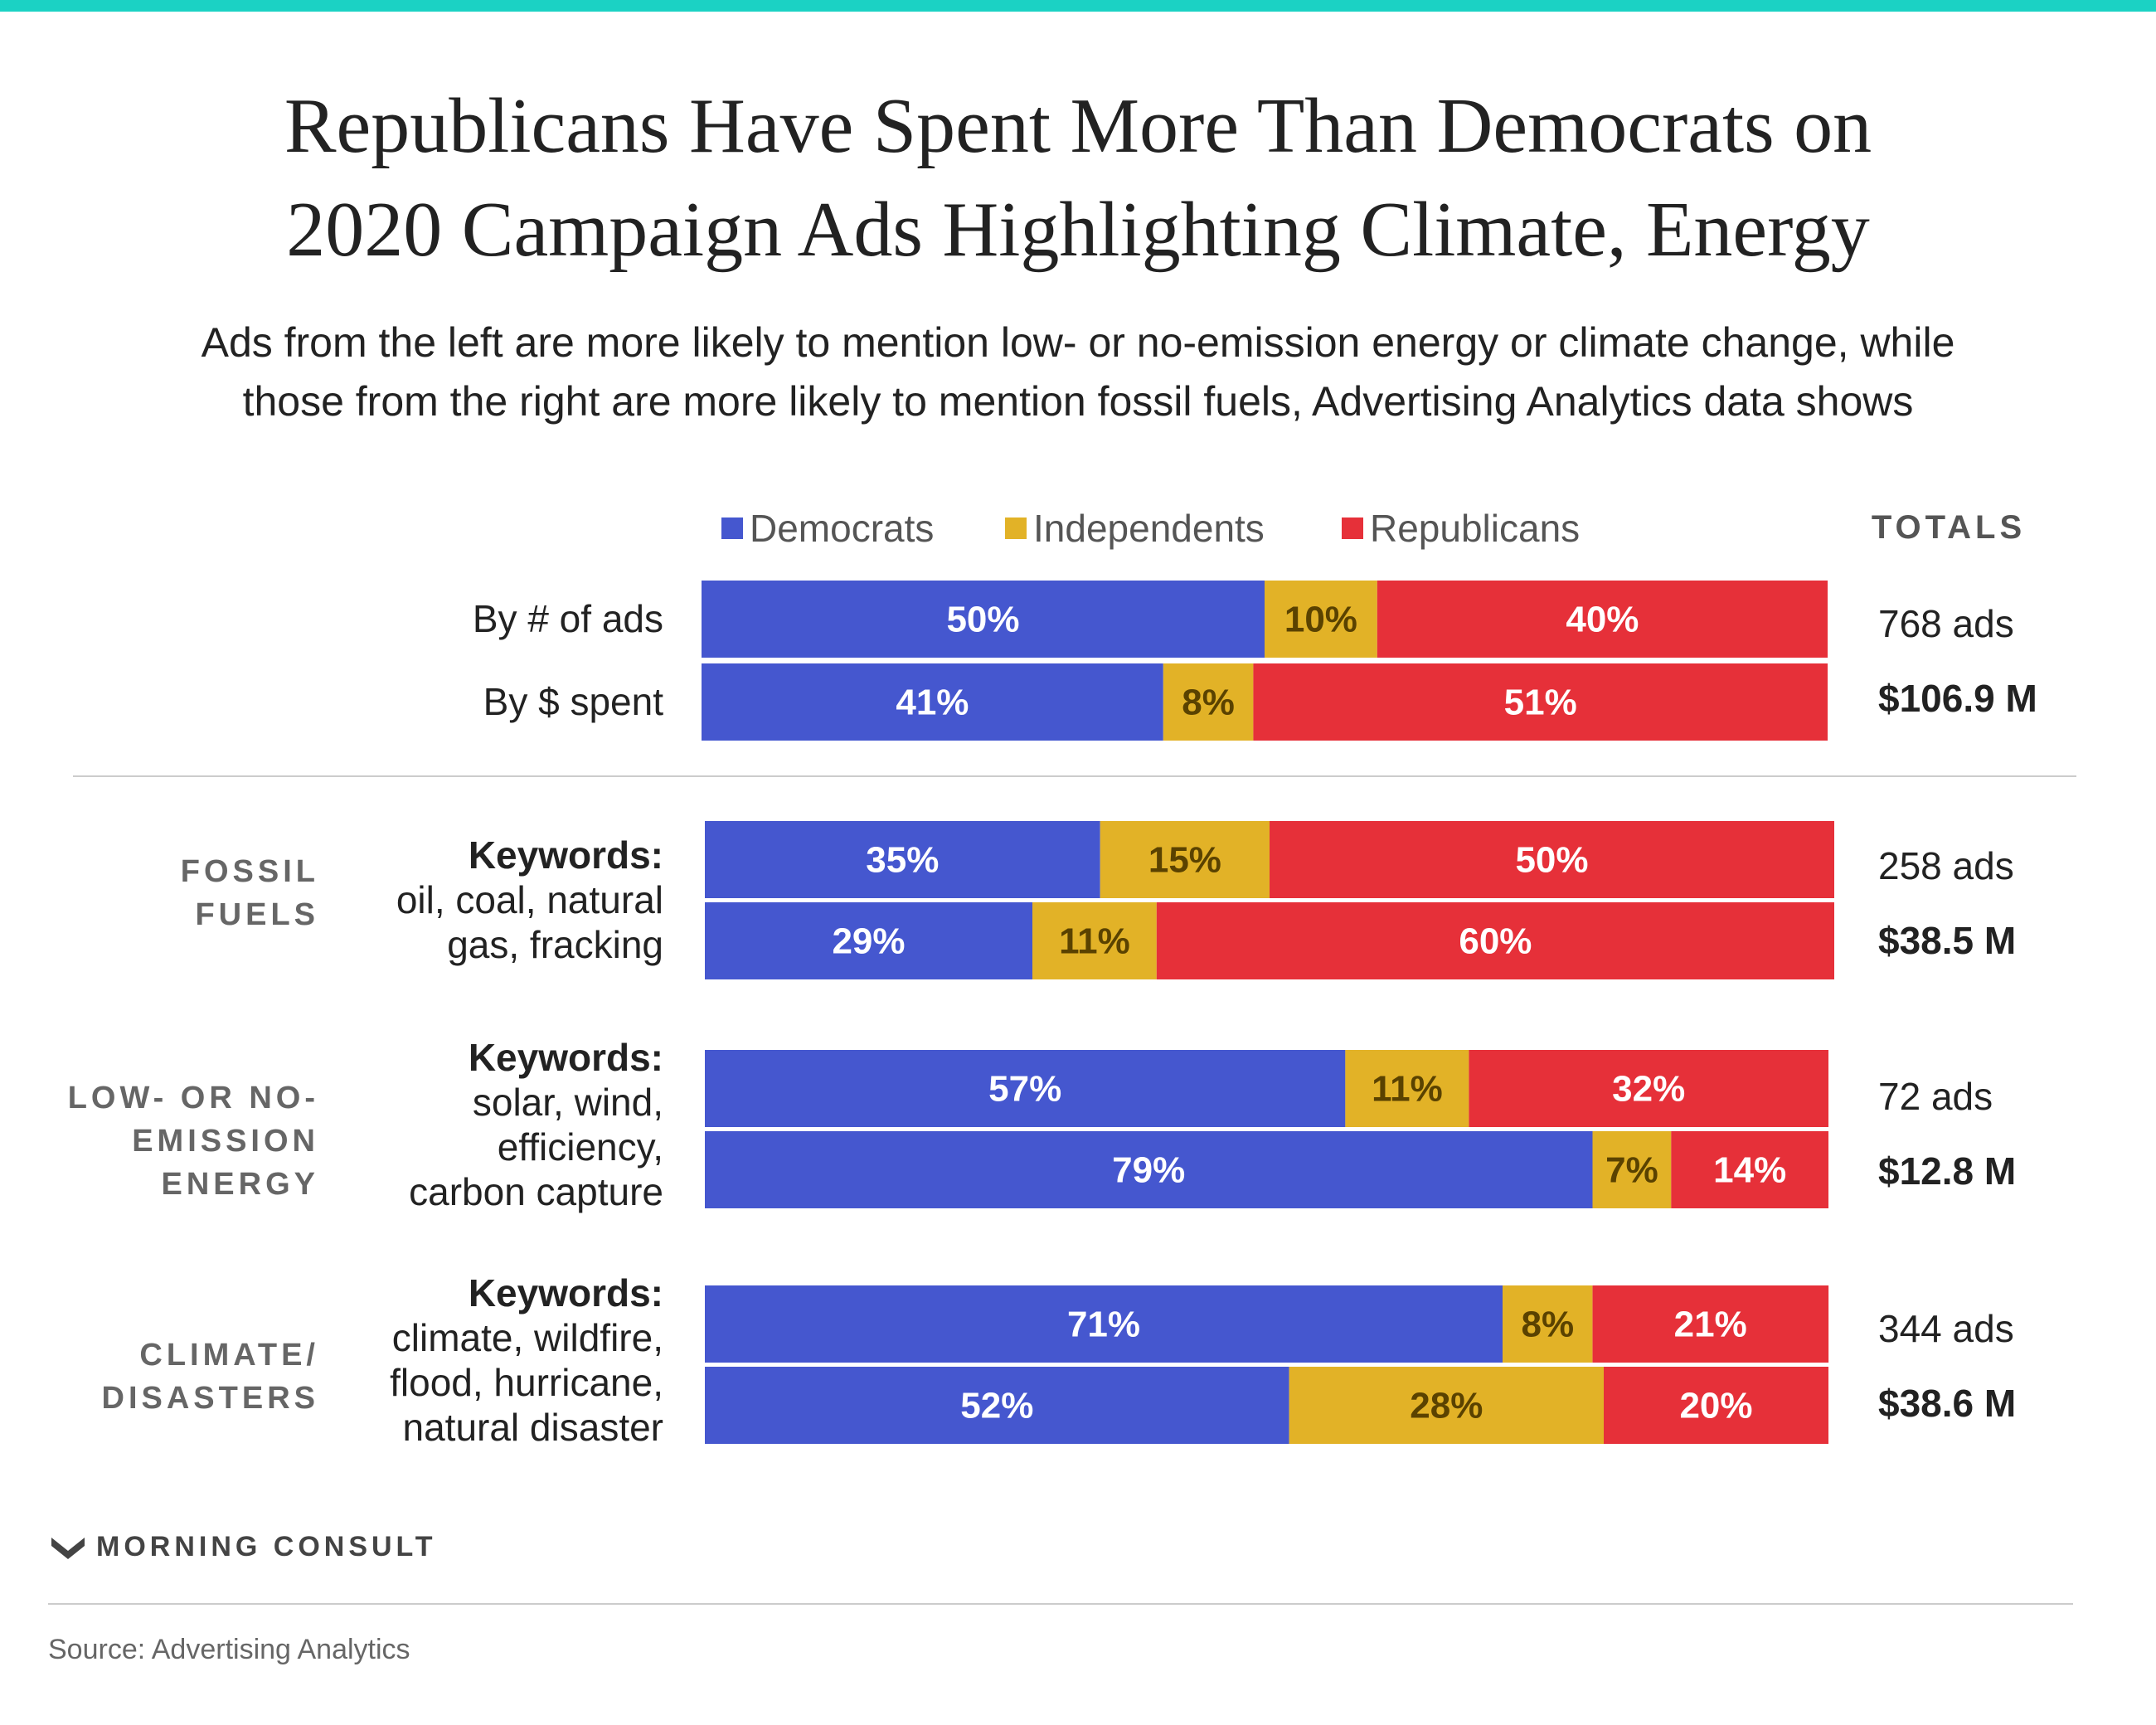 Image resolution: width=2156 pixels, height=1725 pixels. I want to click on total-label: 258 ads, so click(1946, 866).